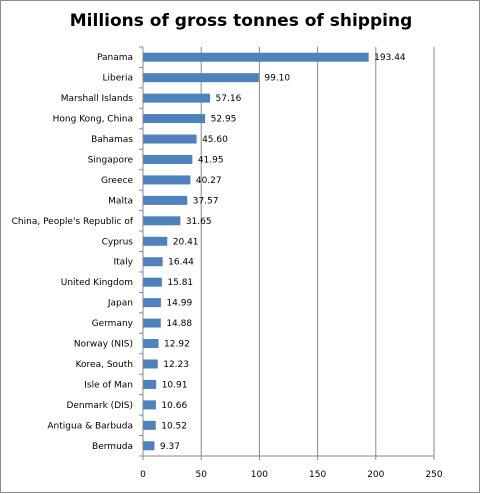 Image resolution: width=480 pixels, height=494 pixels. Describe the element at coordinates (186, 242) in the screenshot. I see `value-label: 20.41` at that location.